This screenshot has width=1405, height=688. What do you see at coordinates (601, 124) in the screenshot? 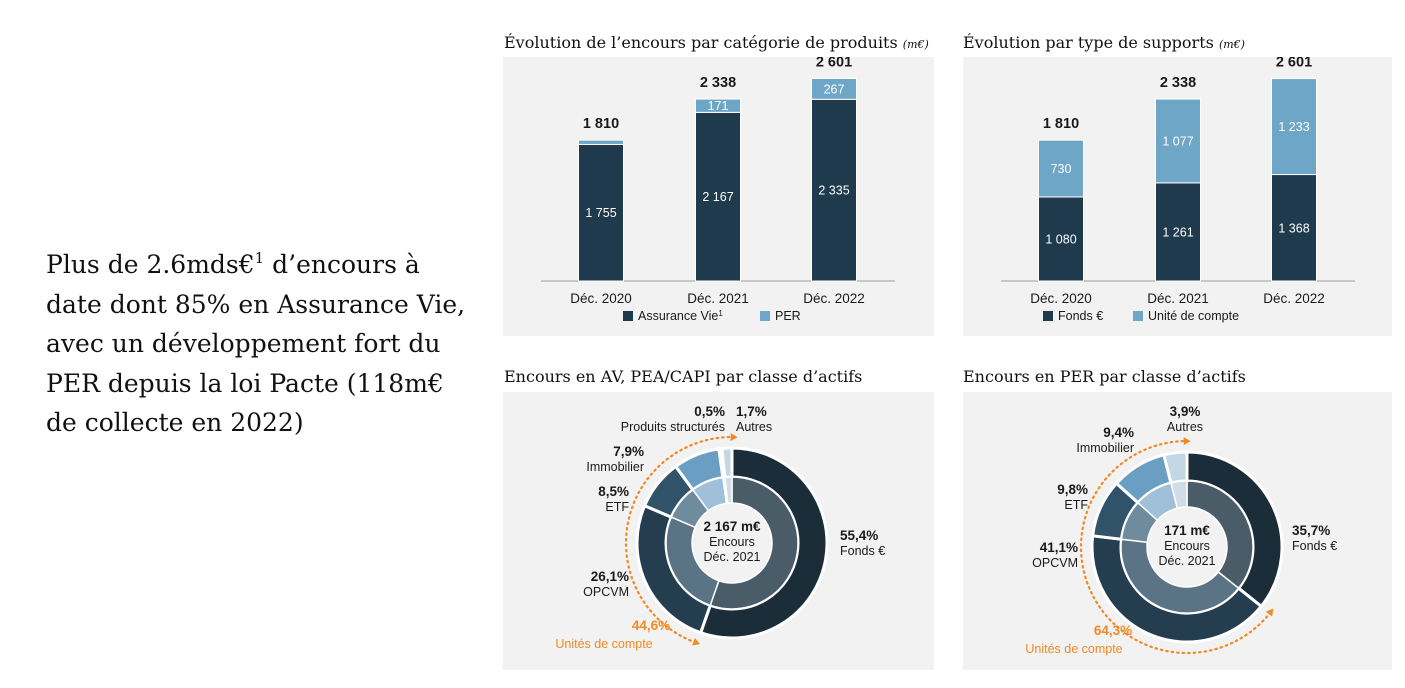
I see `bar-total-label-0-0: 1 810` at bounding box center [601, 124].